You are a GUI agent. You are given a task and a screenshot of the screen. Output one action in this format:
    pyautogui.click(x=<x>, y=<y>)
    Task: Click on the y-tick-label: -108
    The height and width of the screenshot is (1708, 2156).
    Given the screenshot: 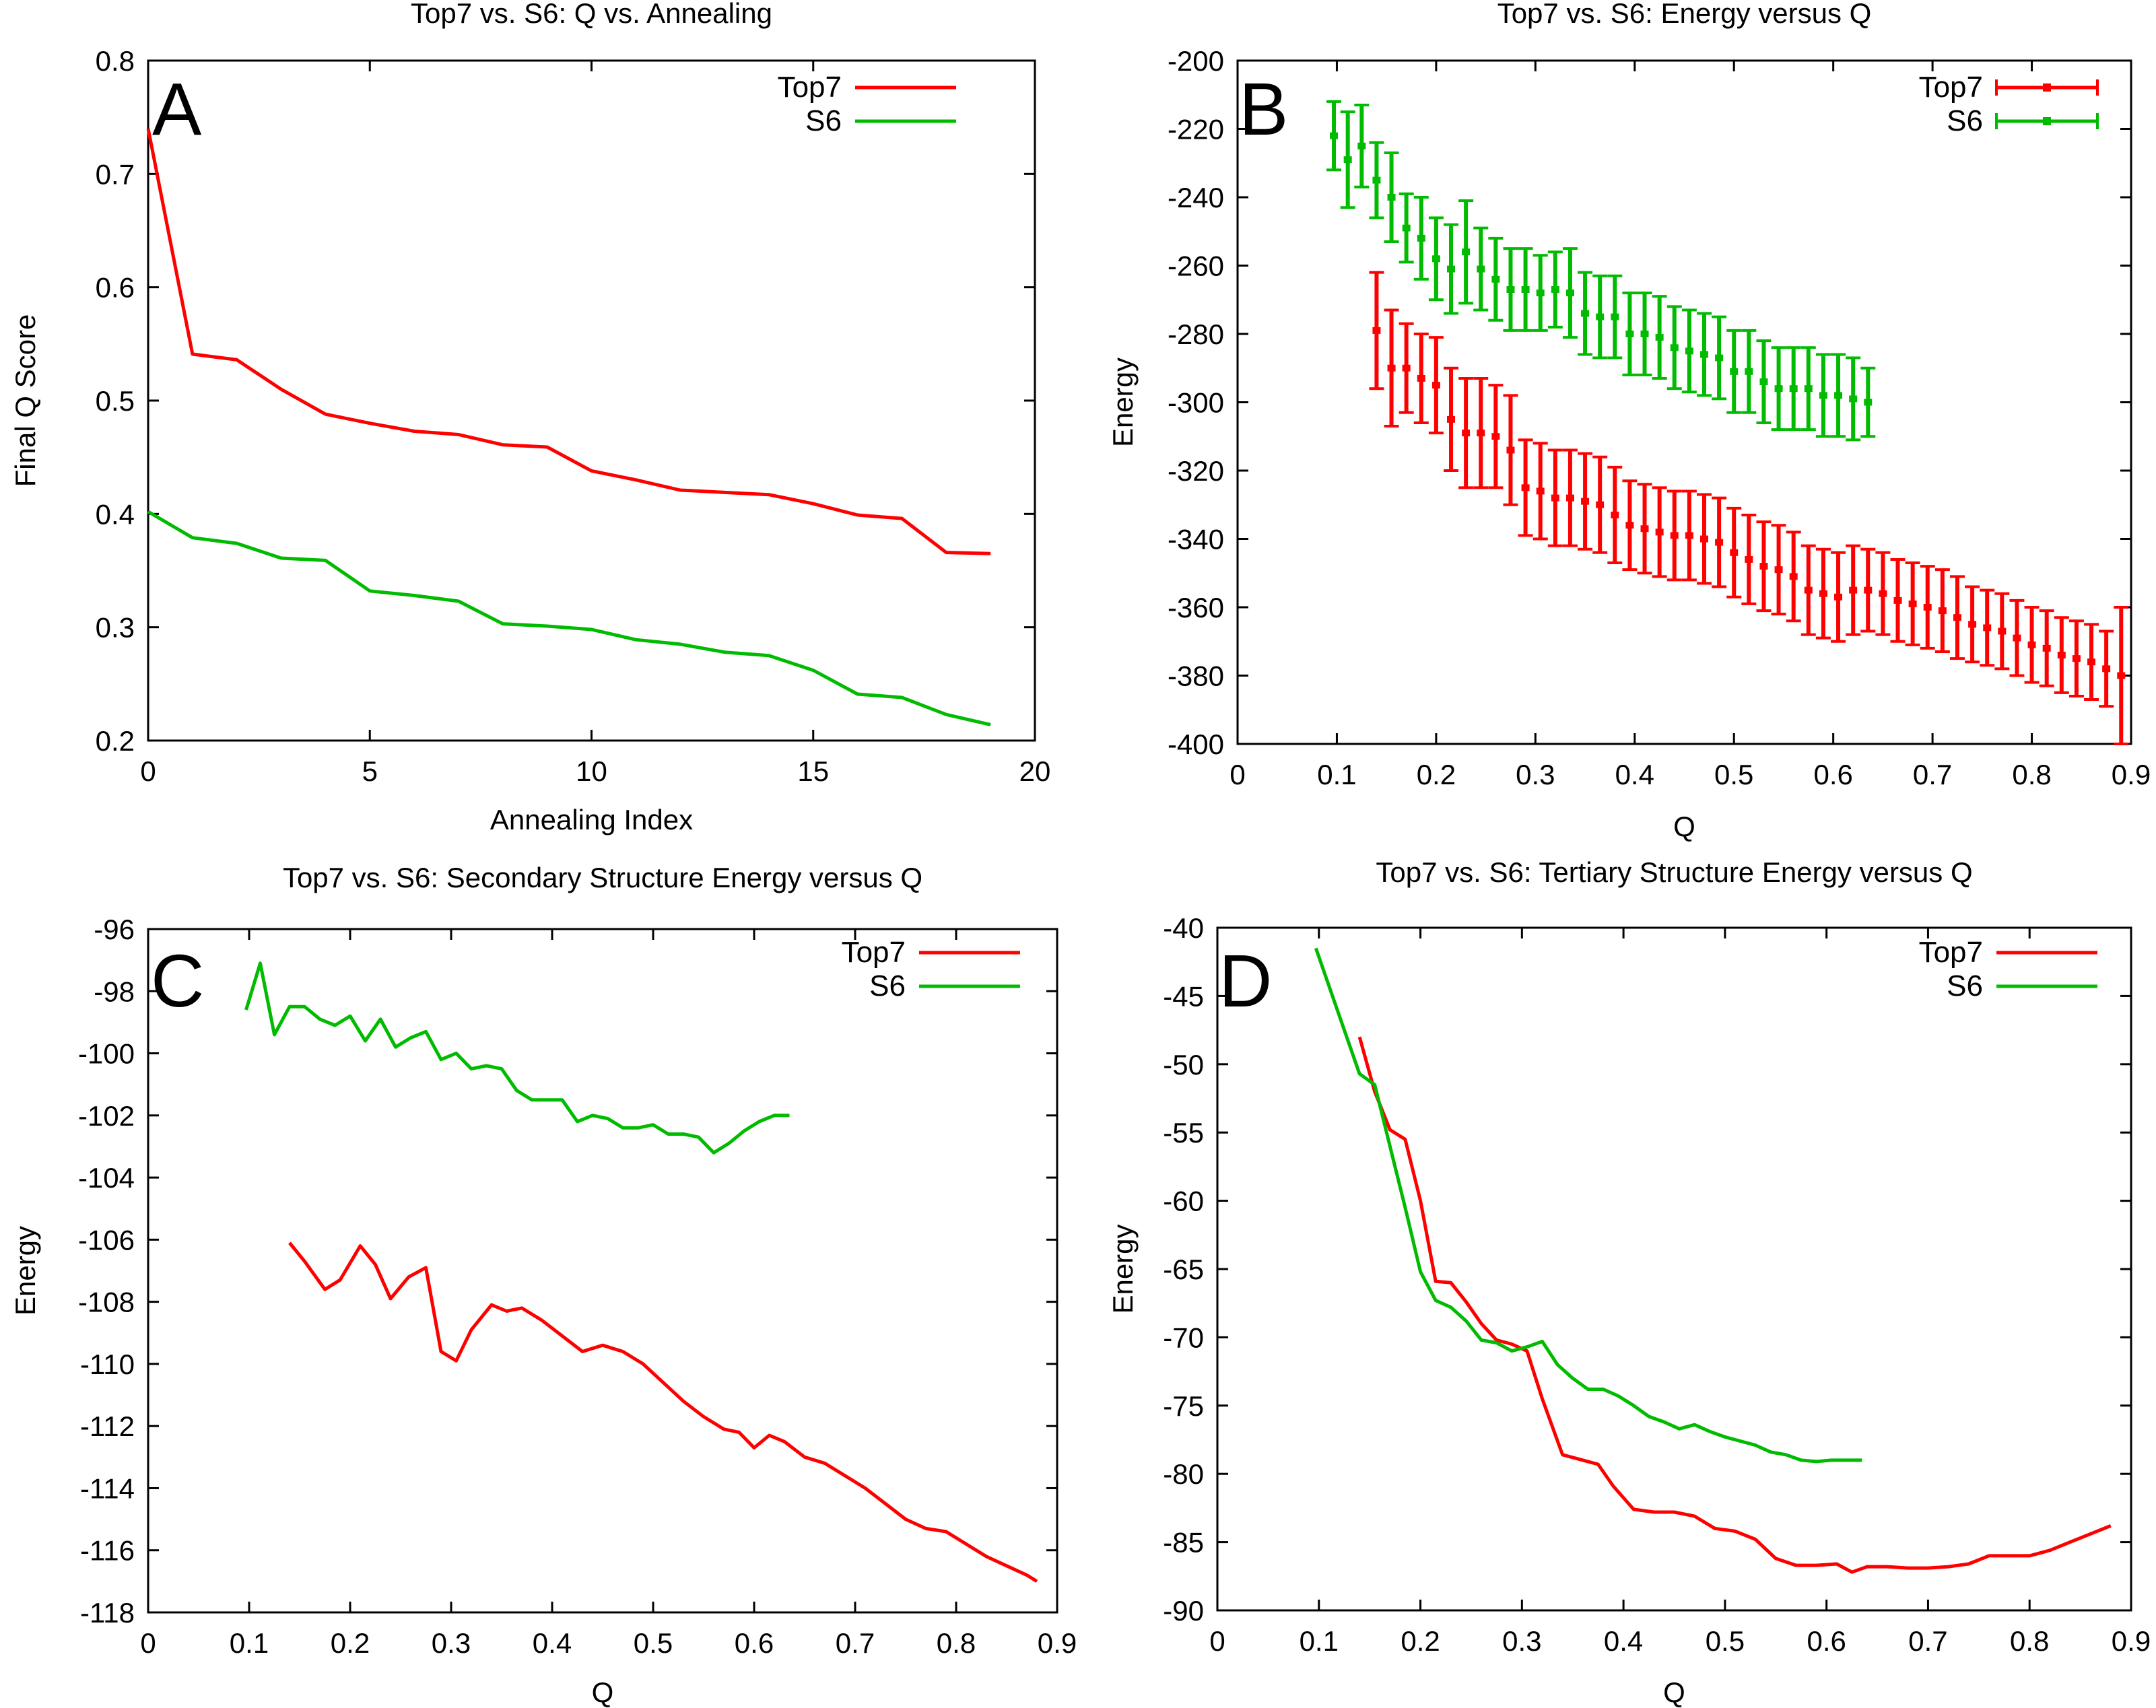 What is the action you would take?
    pyautogui.click(x=106, y=1302)
    